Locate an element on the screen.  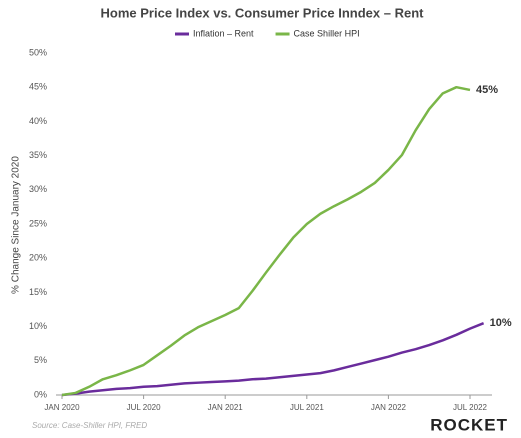
x-tick-label: JAN 2020 is located at coordinates (62, 407).